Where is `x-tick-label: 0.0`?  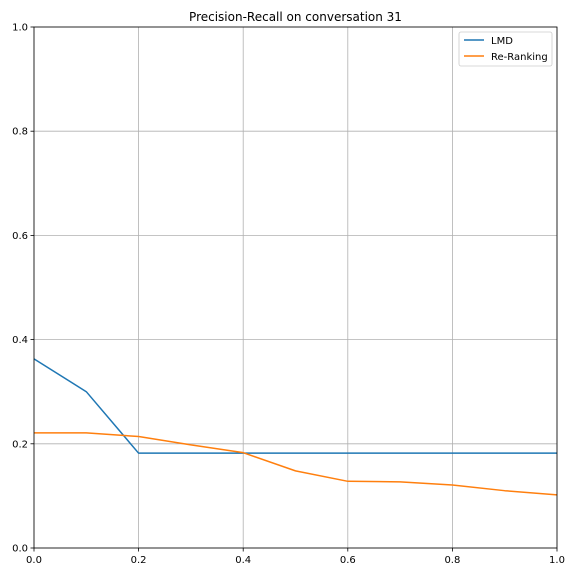
x-tick-label: 0.0 is located at coordinates (34, 560).